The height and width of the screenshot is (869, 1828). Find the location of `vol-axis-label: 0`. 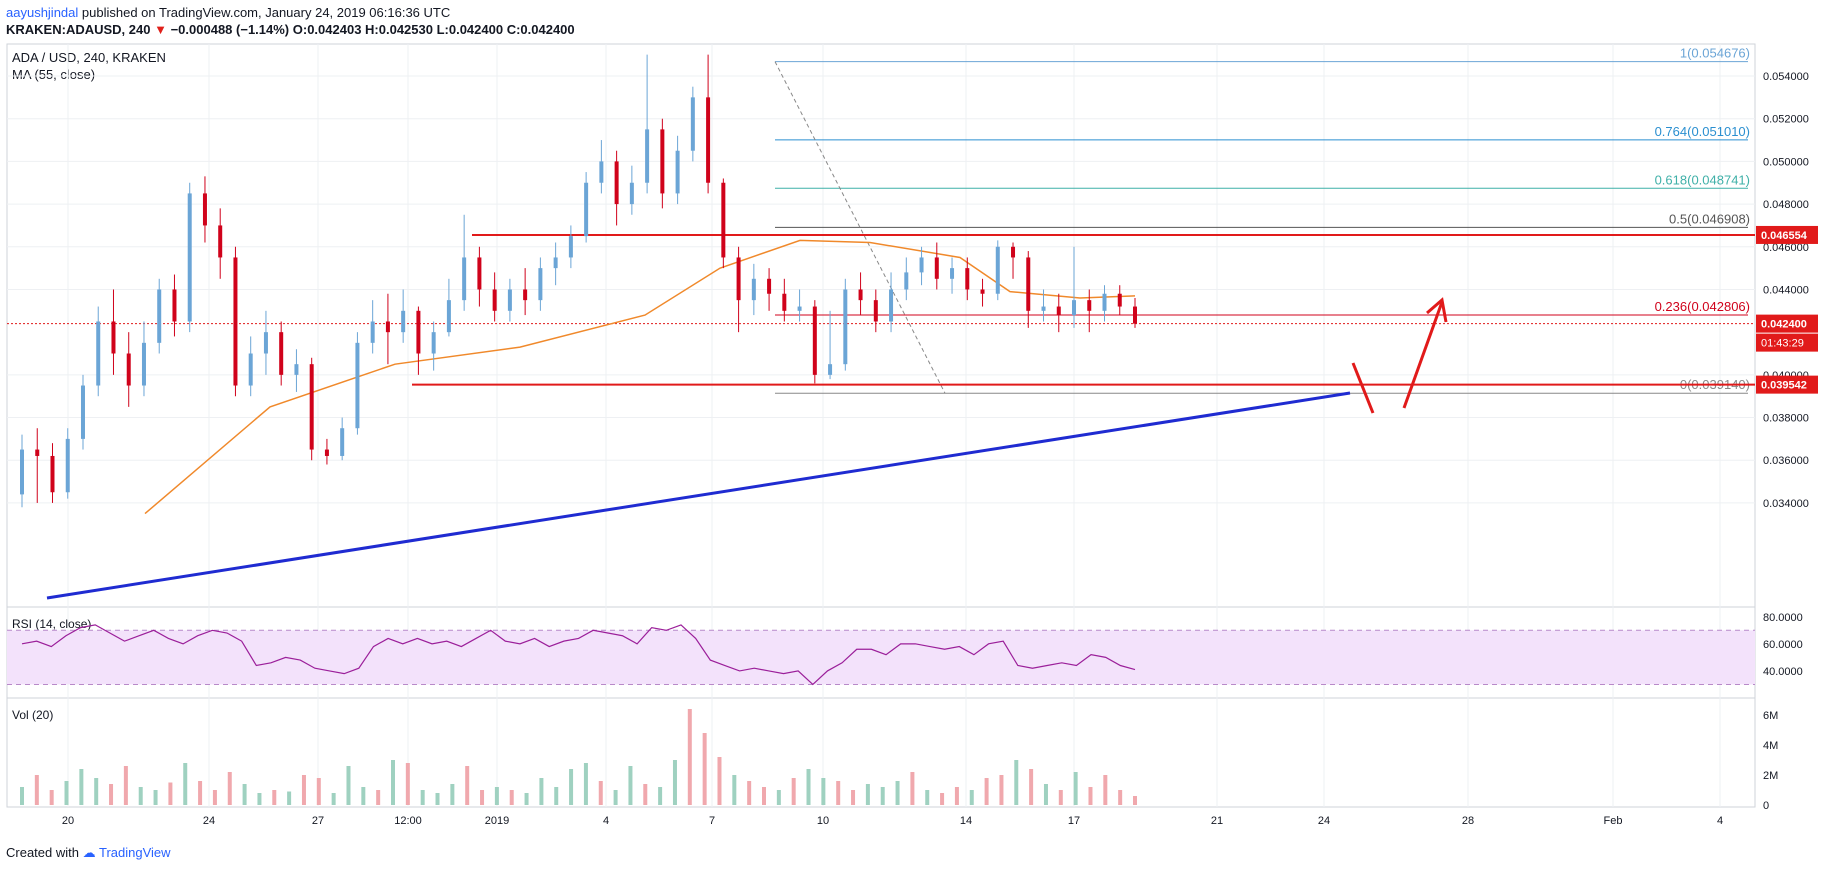

vol-axis-label: 0 is located at coordinates (1766, 806).